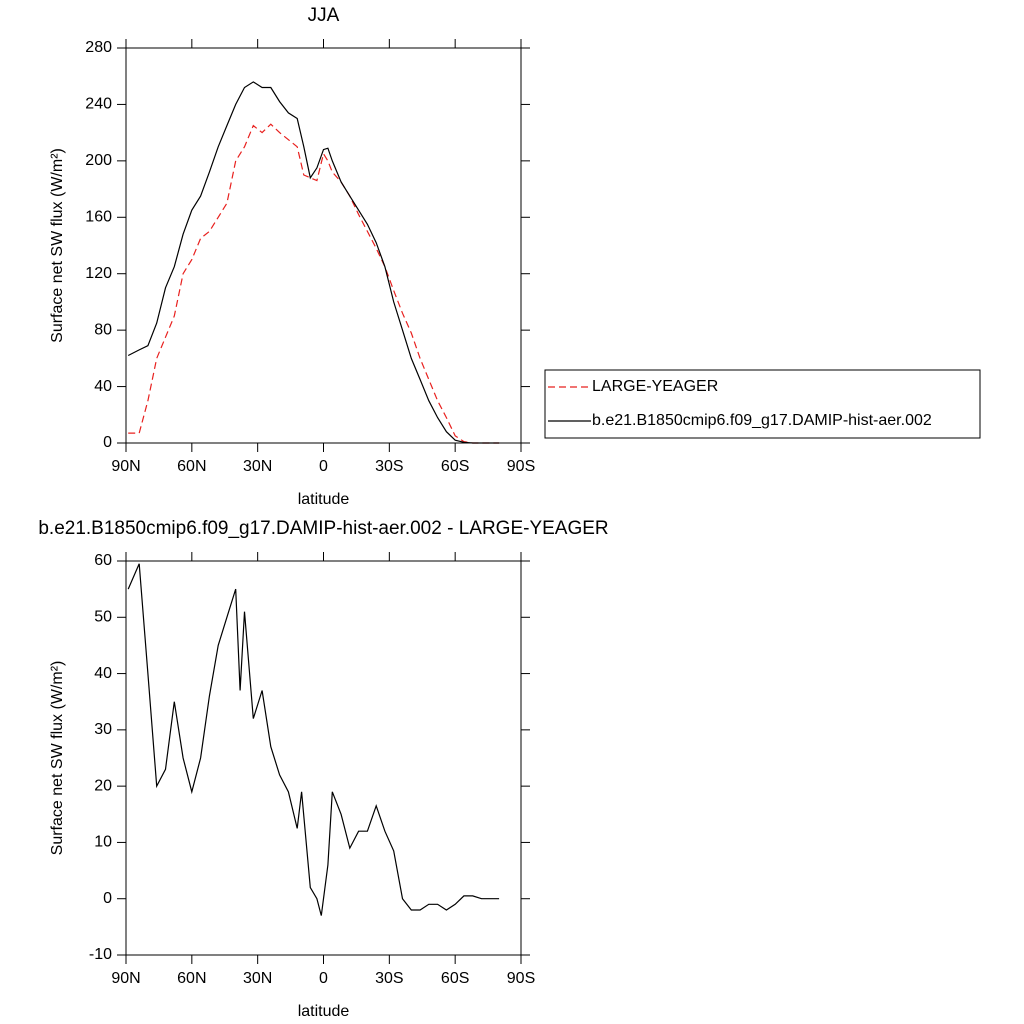 The image size is (1024, 1024). What do you see at coordinates (324, 15) in the screenshot?
I see `chart-title: JJA` at bounding box center [324, 15].